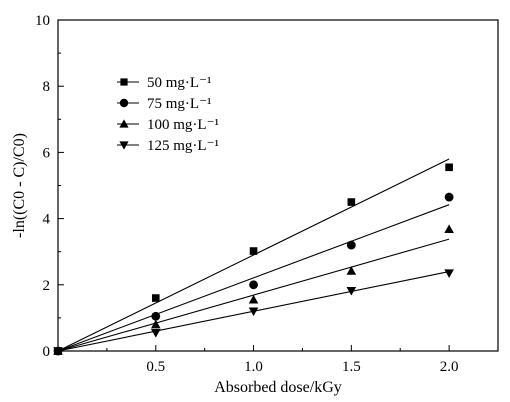  I want to click on y-tick-label: 6, so click(47, 153).